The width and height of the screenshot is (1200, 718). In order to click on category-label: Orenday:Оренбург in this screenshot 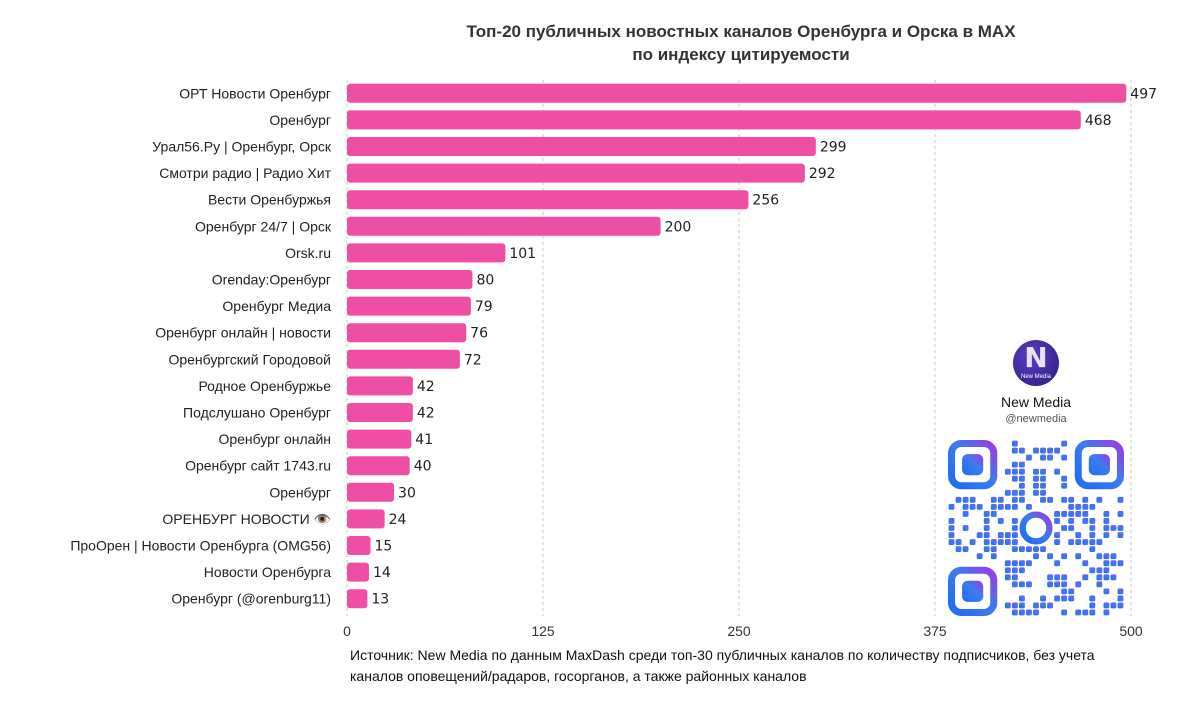, I will do `click(271, 280)`.